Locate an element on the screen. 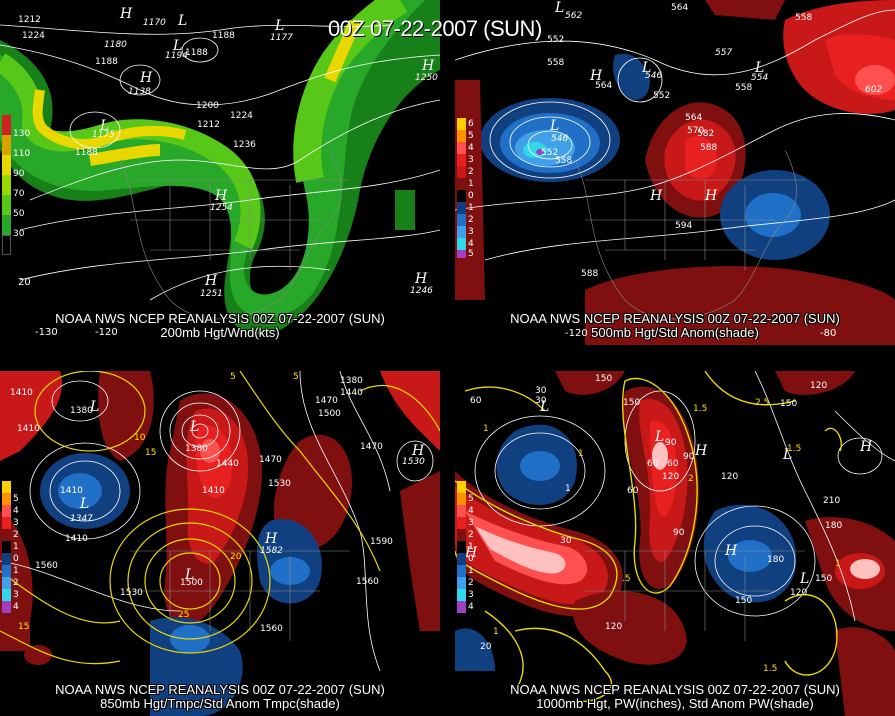 This screenshot has width=895, height=716. svg-text: 1177 is located at coordinates (281, 38).